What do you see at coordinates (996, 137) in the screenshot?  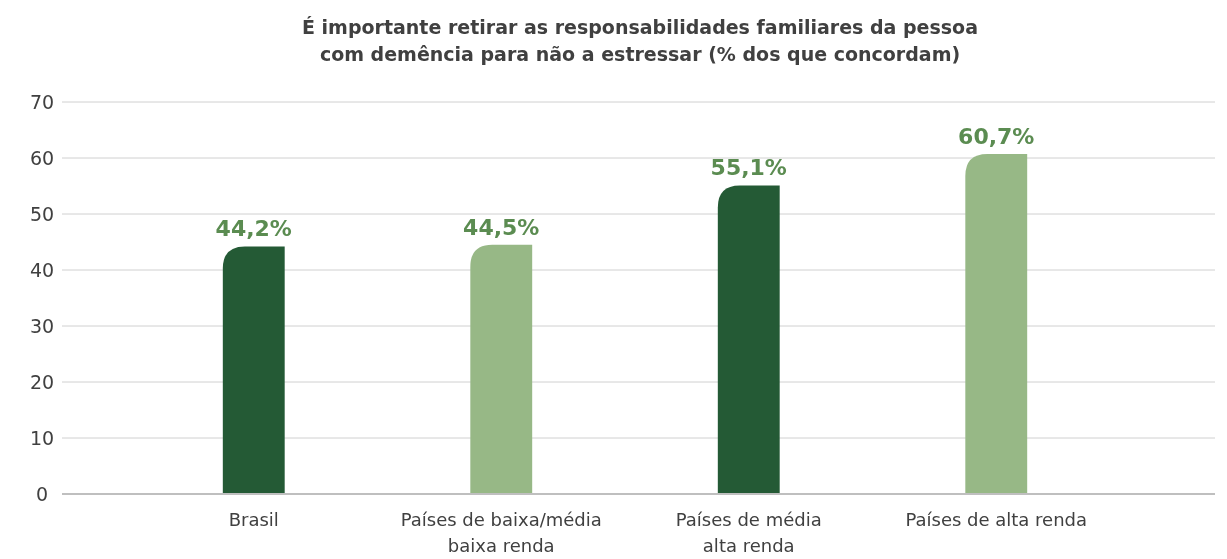 I see `data-label: 60,7%` at bounding box center [996, 137].